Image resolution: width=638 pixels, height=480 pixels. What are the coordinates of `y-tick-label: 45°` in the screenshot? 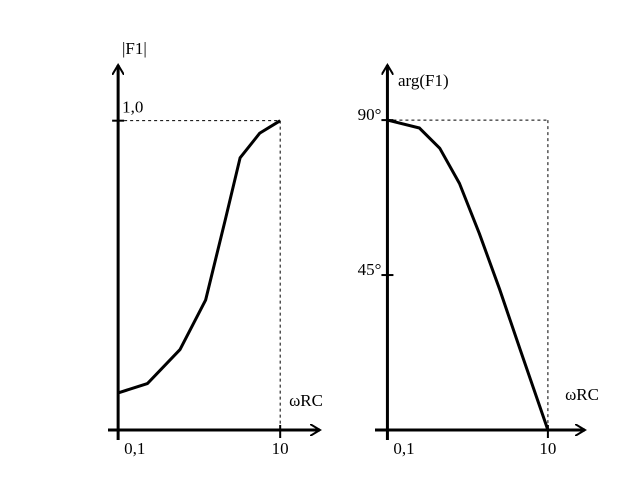 It's located at (370, 269).